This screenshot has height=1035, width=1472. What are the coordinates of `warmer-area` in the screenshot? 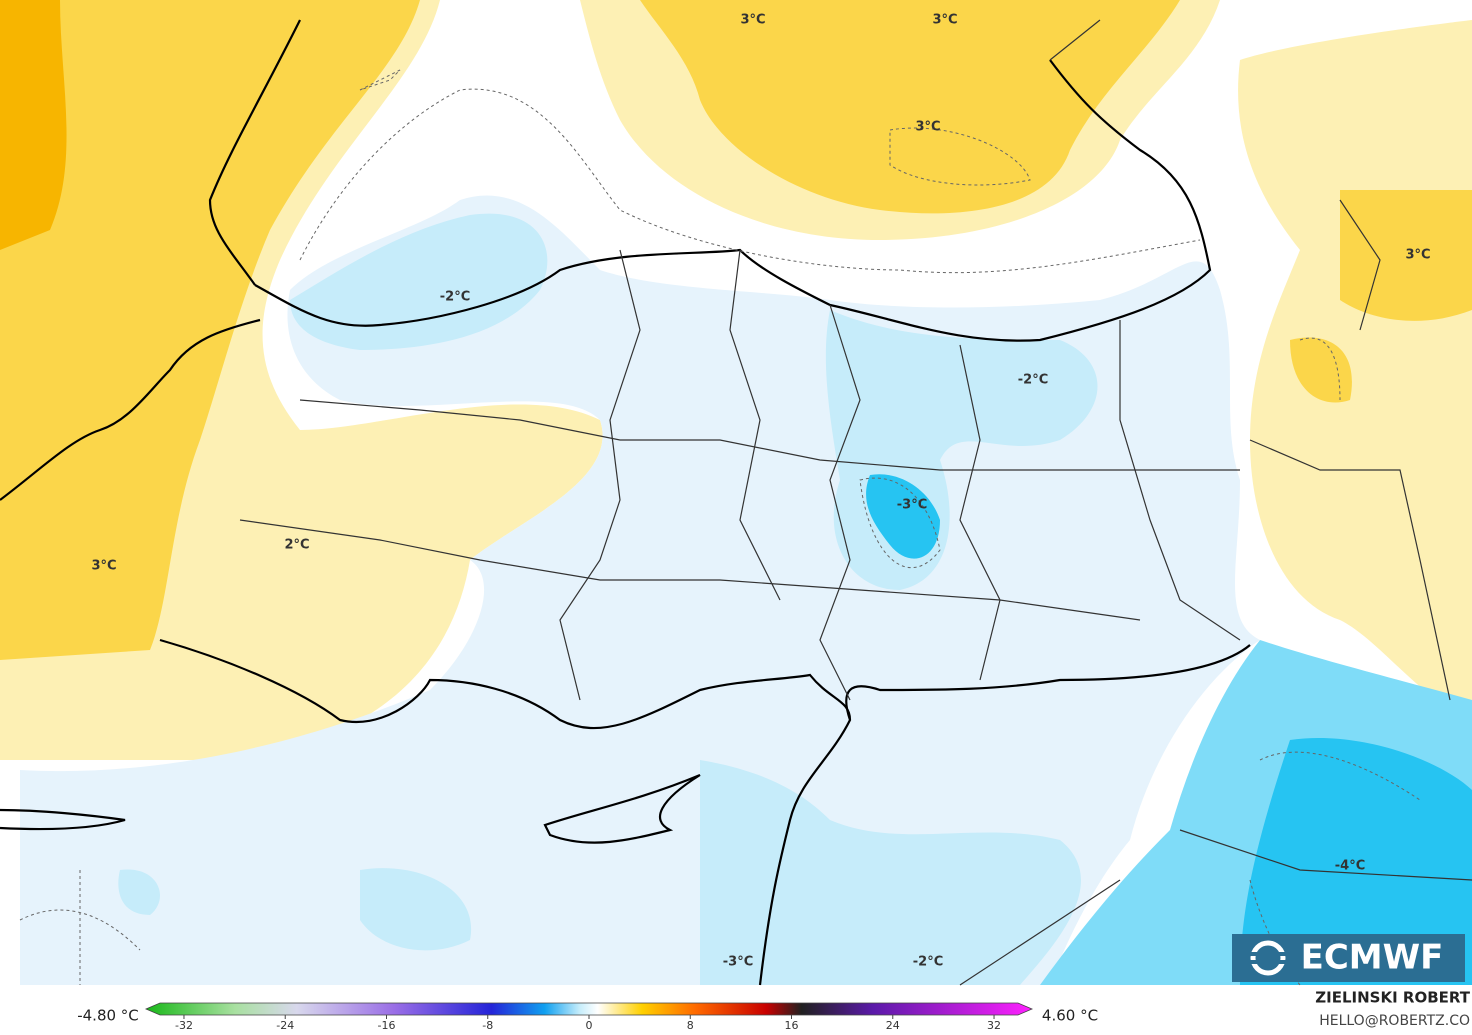 It's located at (33, 125).